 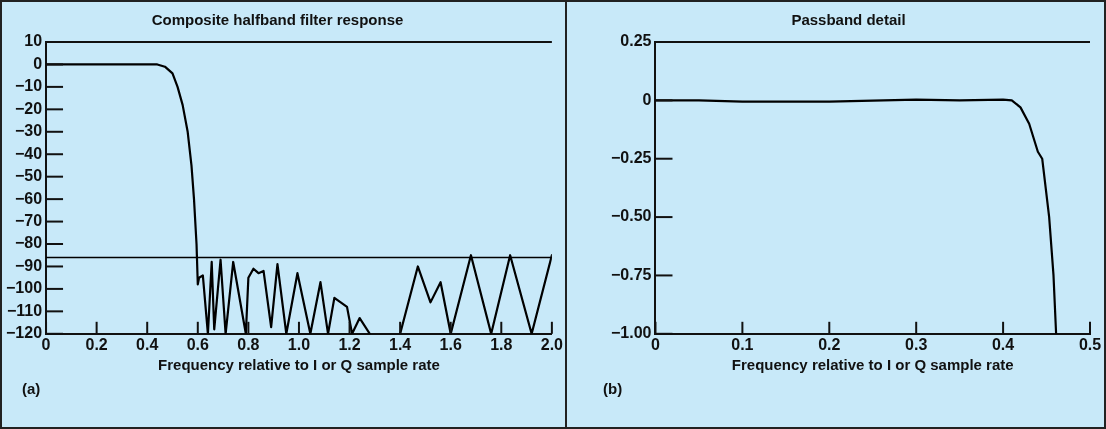 I want to click on x-tick-label: 1.2, so click(x=349, y=344).